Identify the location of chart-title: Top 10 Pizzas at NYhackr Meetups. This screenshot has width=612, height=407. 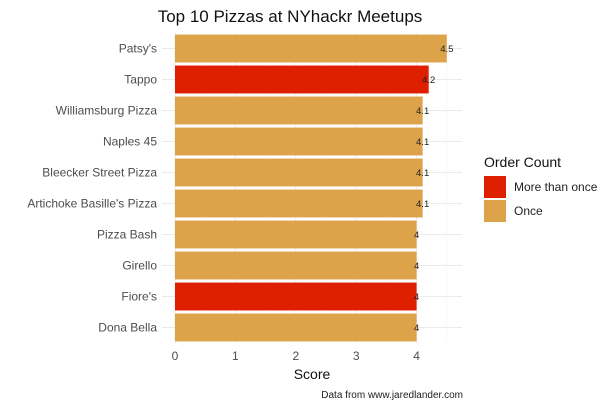
(290, 16).